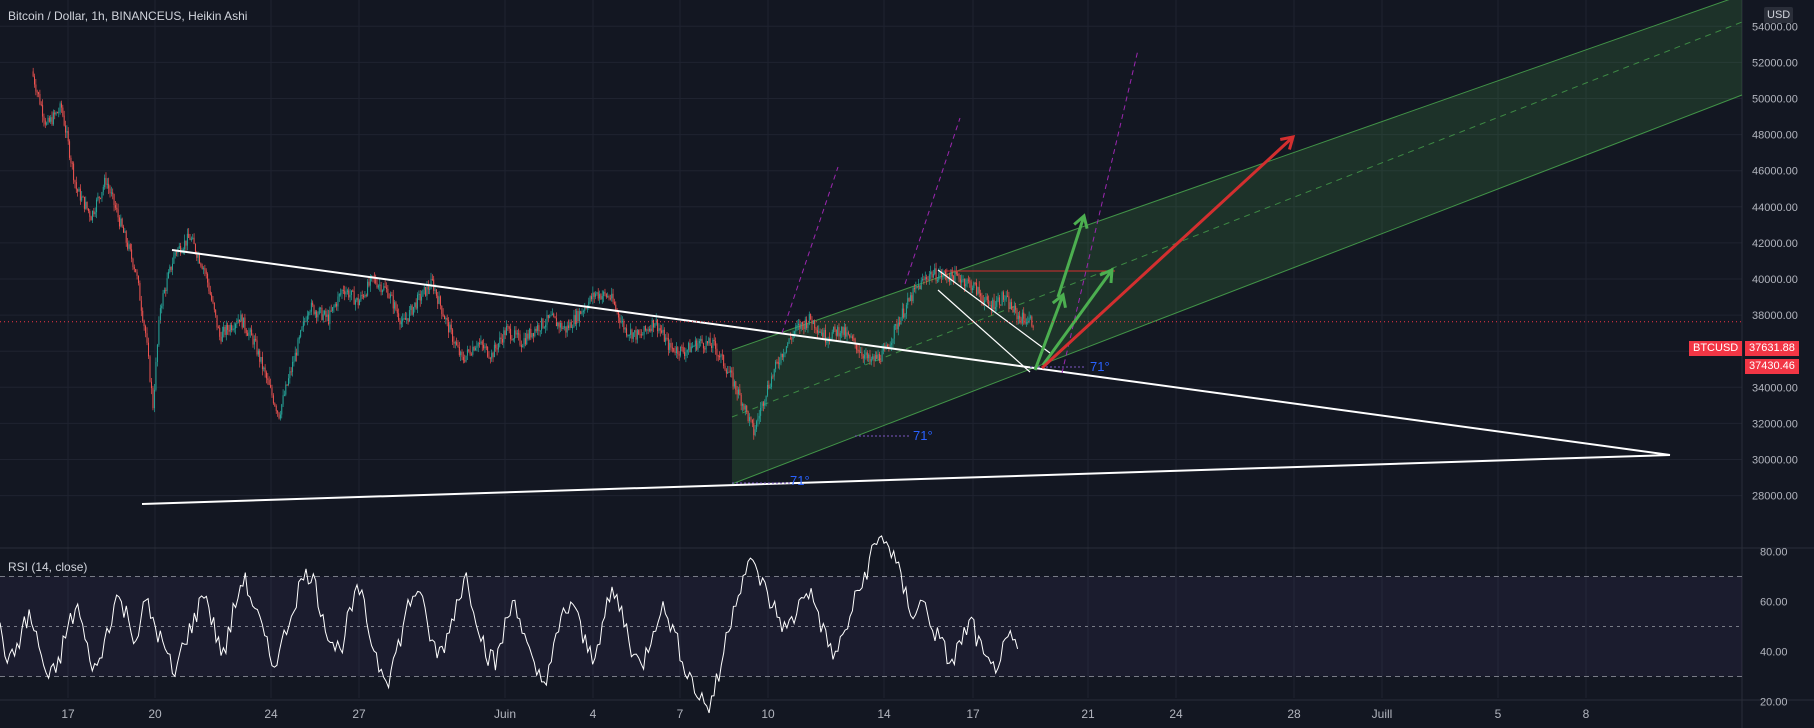 The width and height of the screenshot is (1814, 728). What do you see at coordinates (768, 714) in the screenshot?
I see `x-tick-label: 10` at bounding box center [768, 714].